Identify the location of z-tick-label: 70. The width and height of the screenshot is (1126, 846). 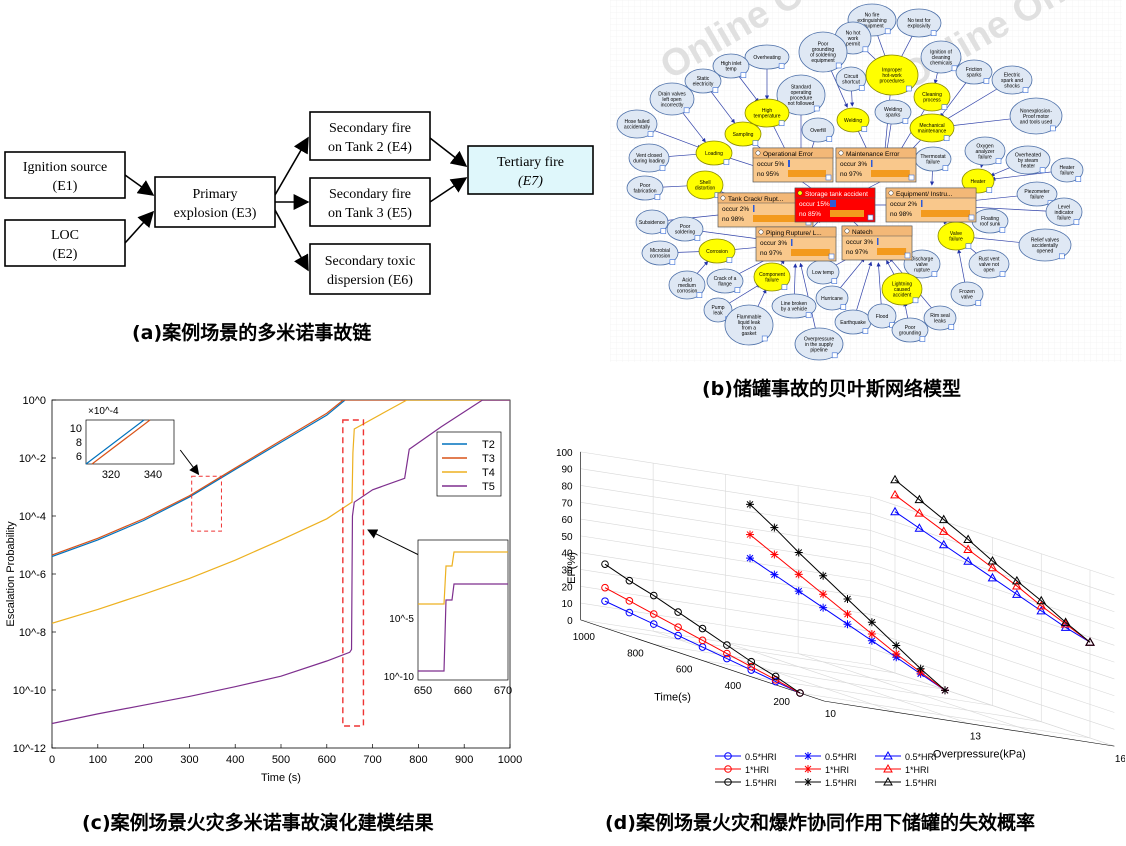
(568, 503).